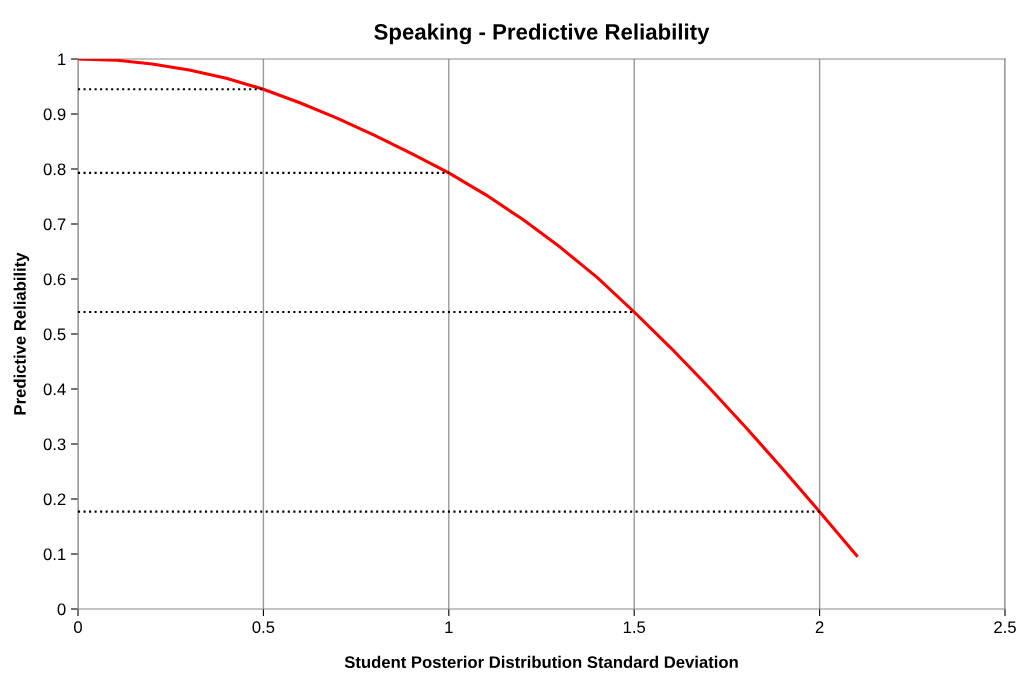 This screenshot has width=1022, height=681. What do you see at coordinates (54, 499) in the screenshot?
I see `y-tick-label: 0.2` at bounding box center [54, 499].